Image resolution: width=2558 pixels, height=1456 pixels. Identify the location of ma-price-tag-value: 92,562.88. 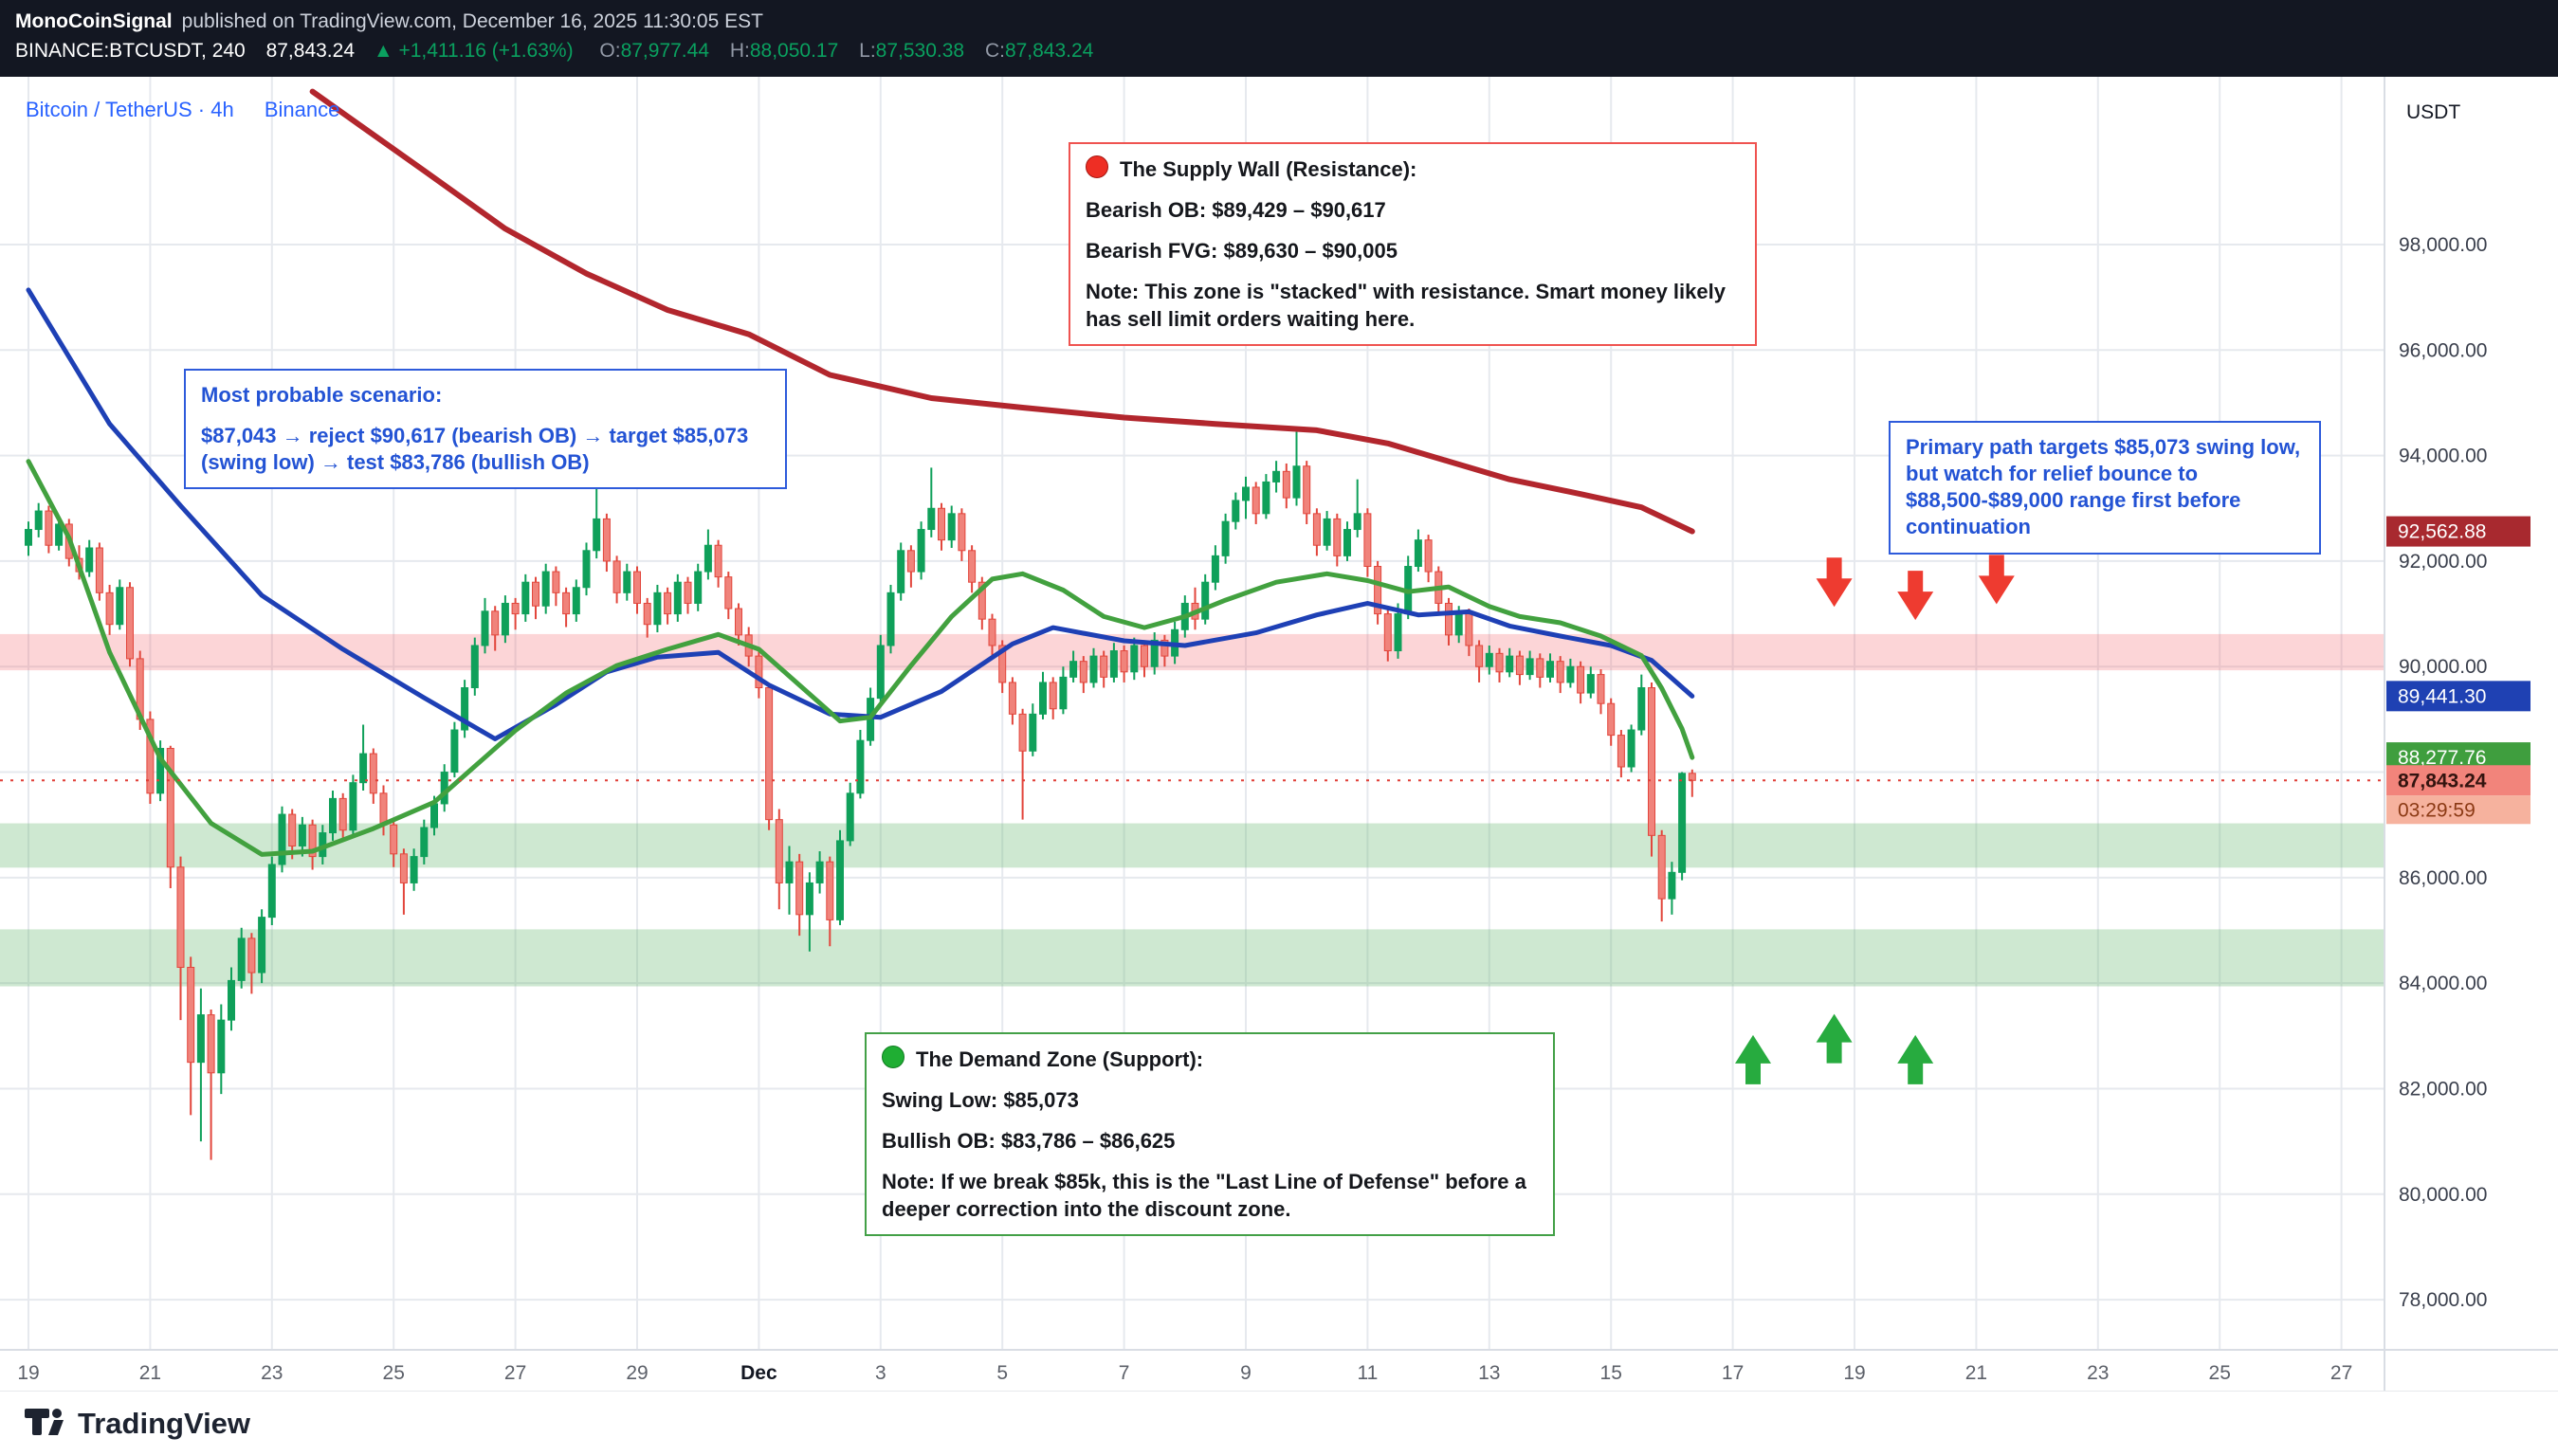
(2442, 532).